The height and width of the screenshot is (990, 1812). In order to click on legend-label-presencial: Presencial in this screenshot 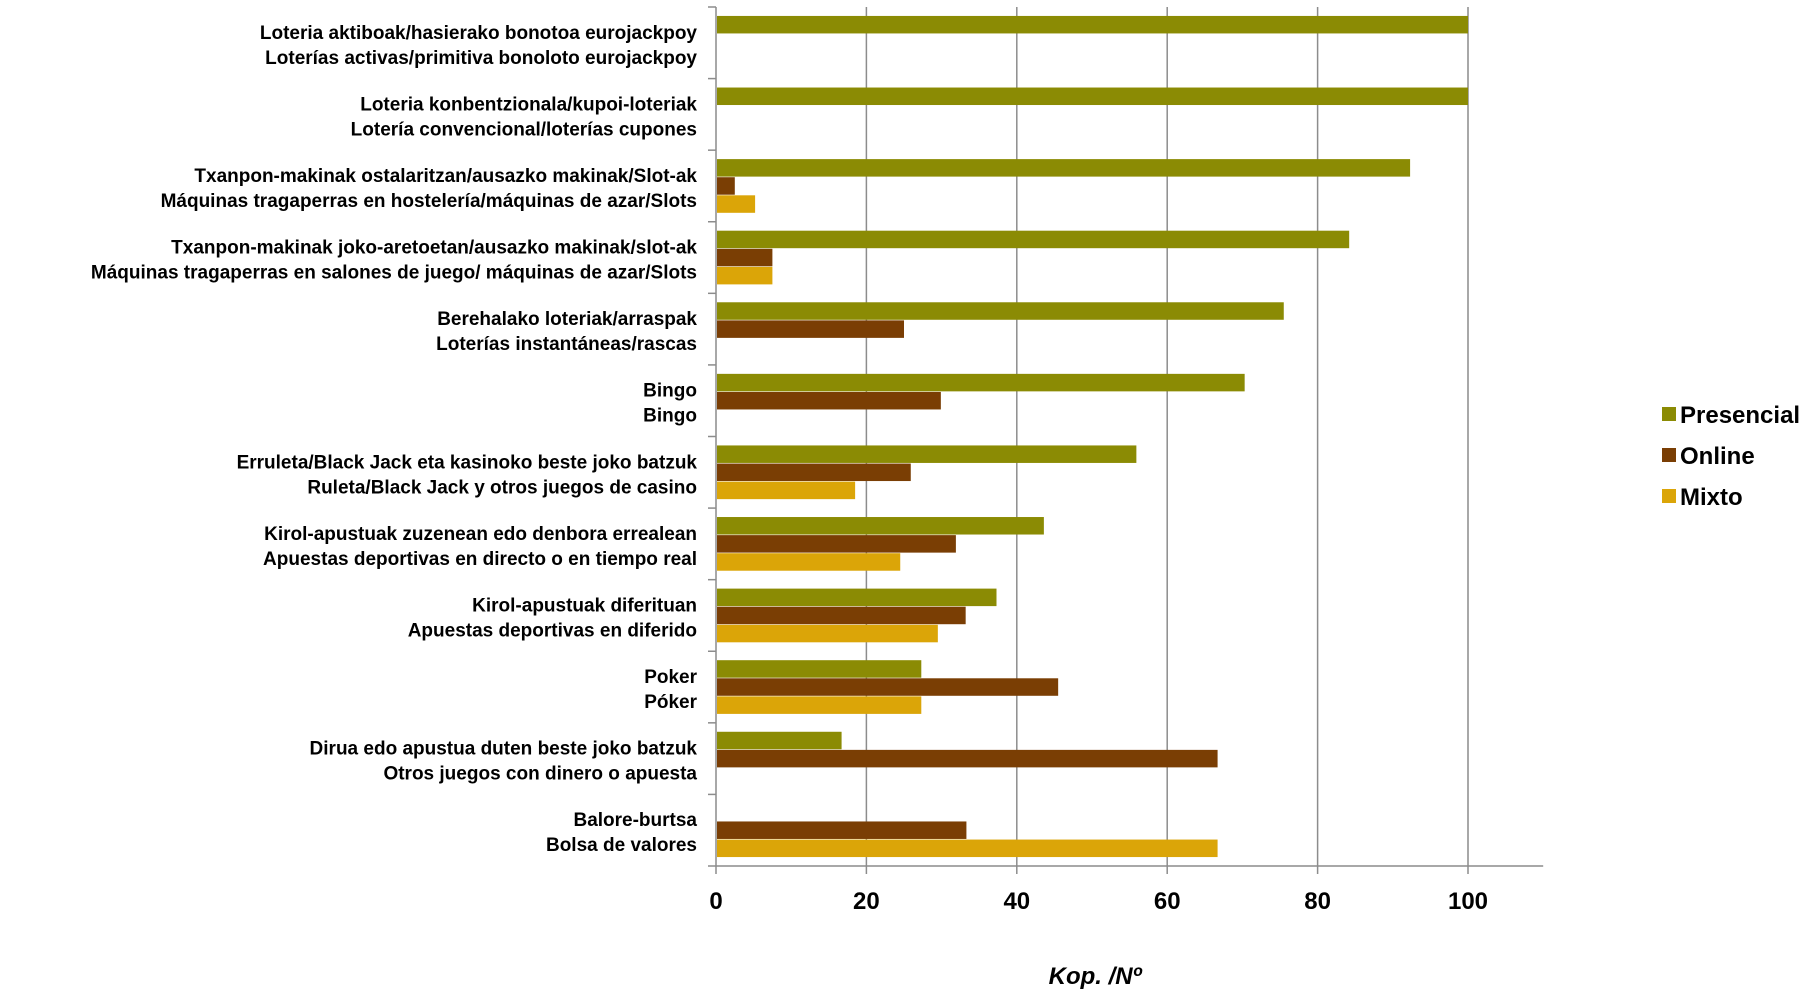, I will do `click(1740, 415)`.